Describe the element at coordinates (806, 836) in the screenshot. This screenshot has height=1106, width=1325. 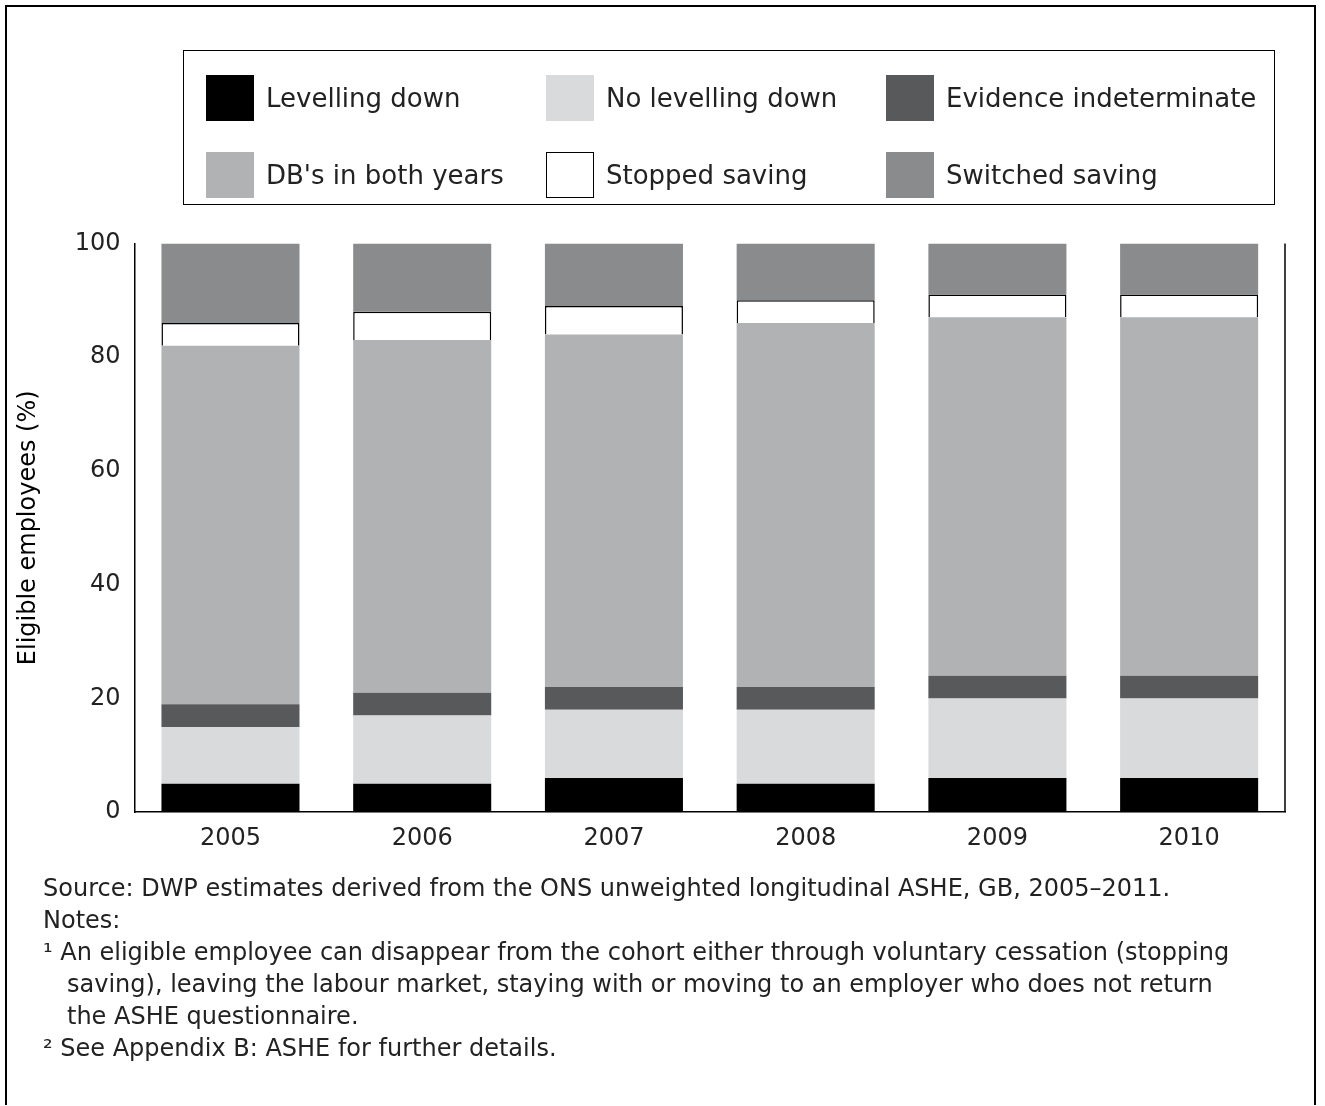
I see `x-tick-label: 2008` at that location.